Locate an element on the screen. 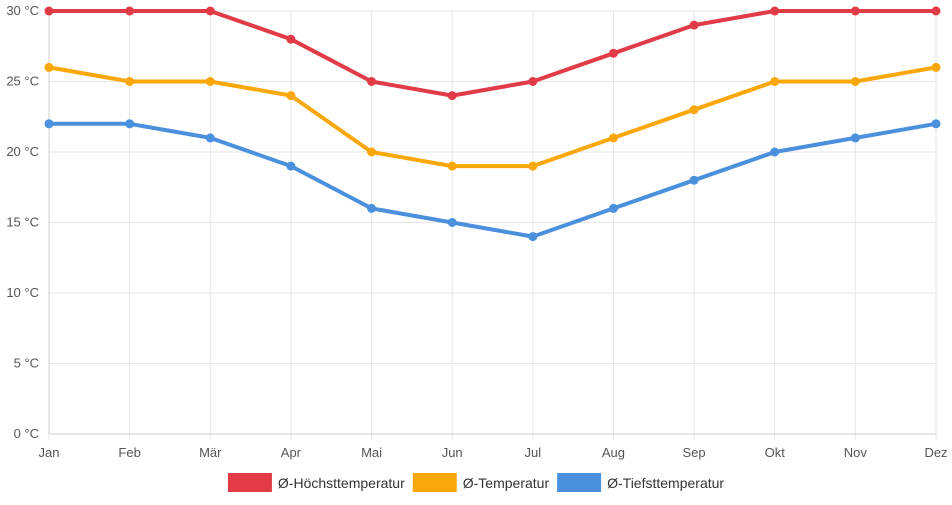 This screenshot has height=505, width=952. x-tick-label: Aug is located at coordinates (613, 452).